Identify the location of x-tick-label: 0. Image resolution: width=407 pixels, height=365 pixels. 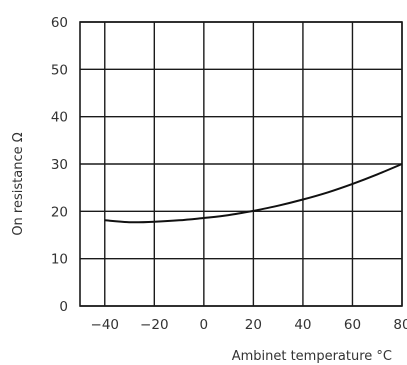
(204, 325).